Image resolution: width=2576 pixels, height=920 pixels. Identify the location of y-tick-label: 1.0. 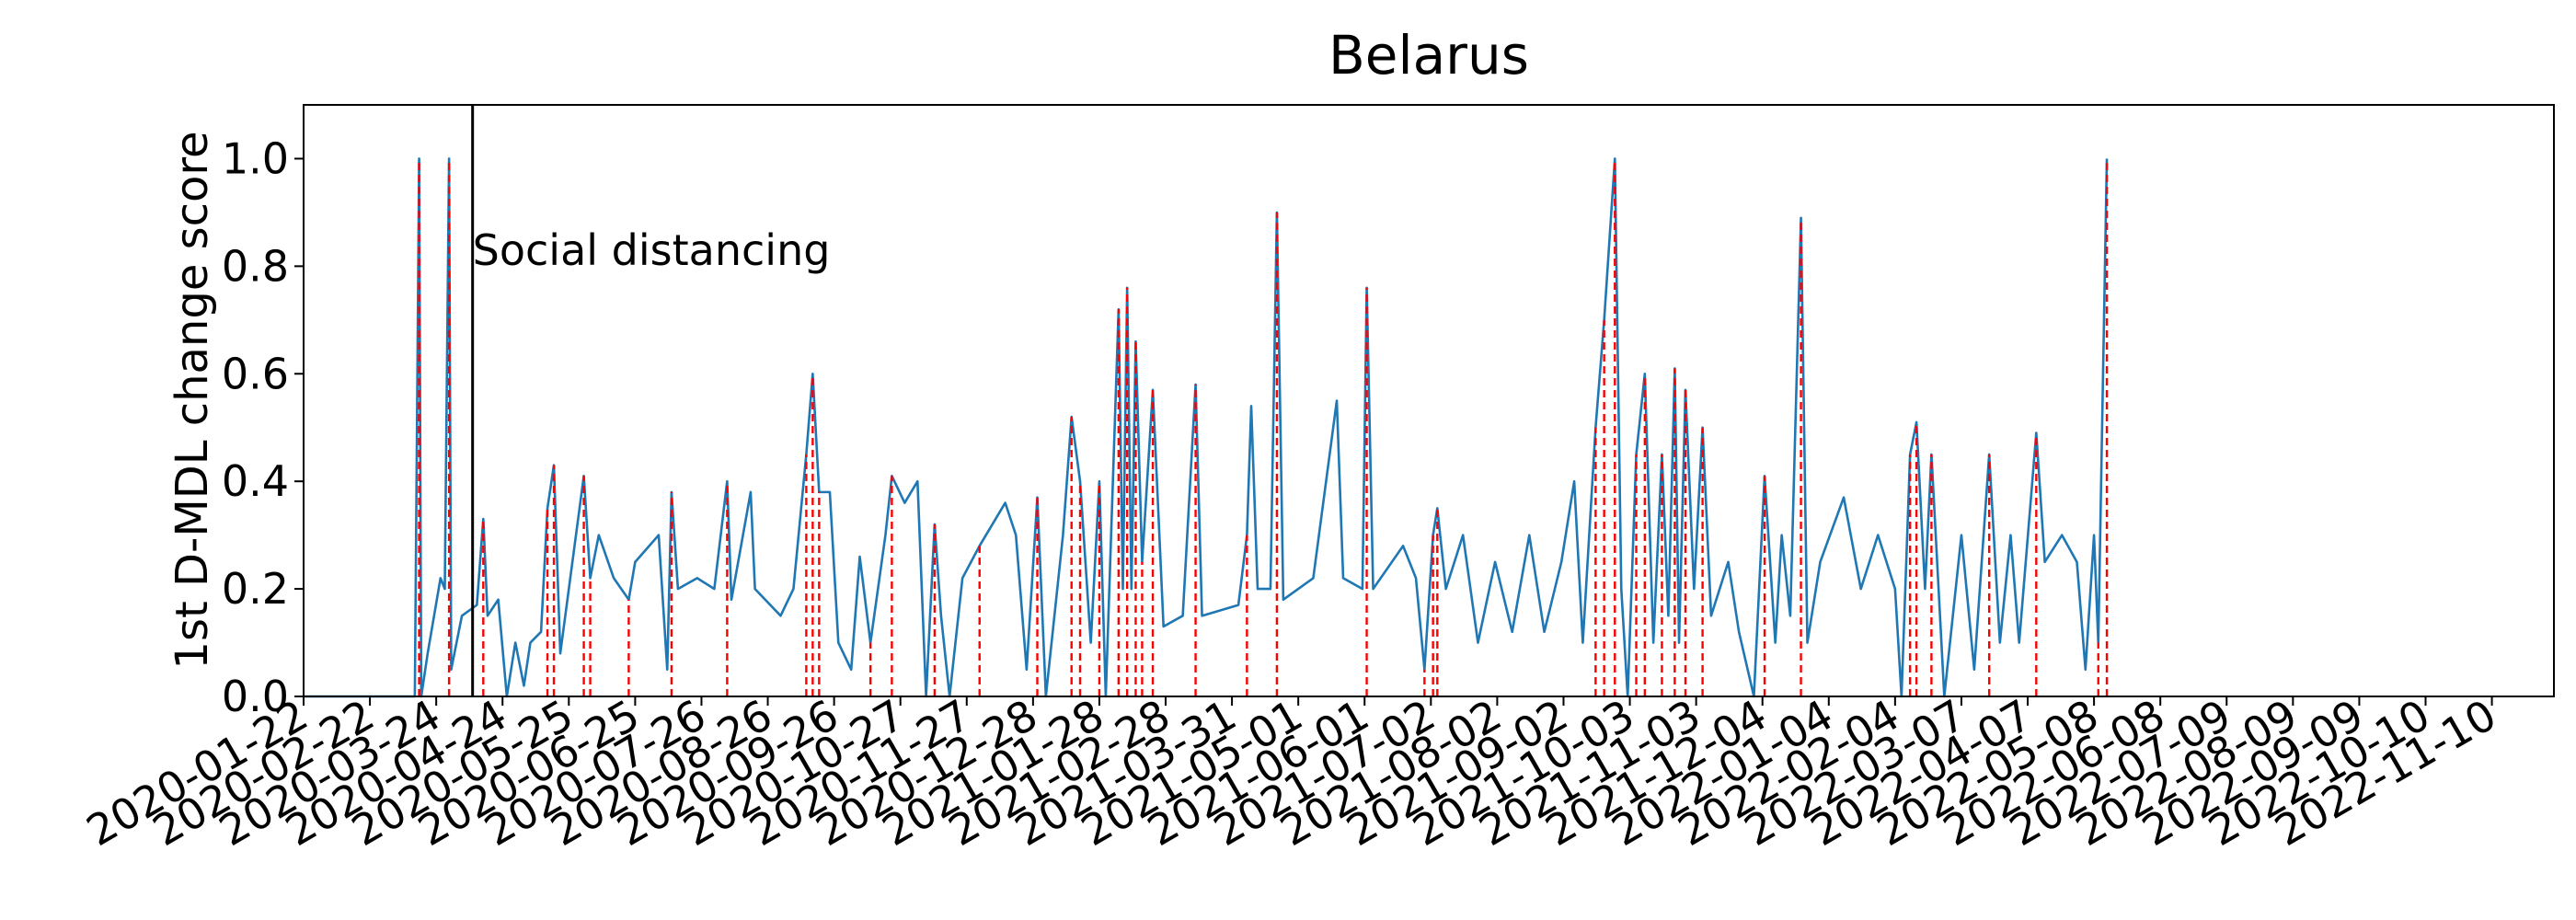
(255, 158).